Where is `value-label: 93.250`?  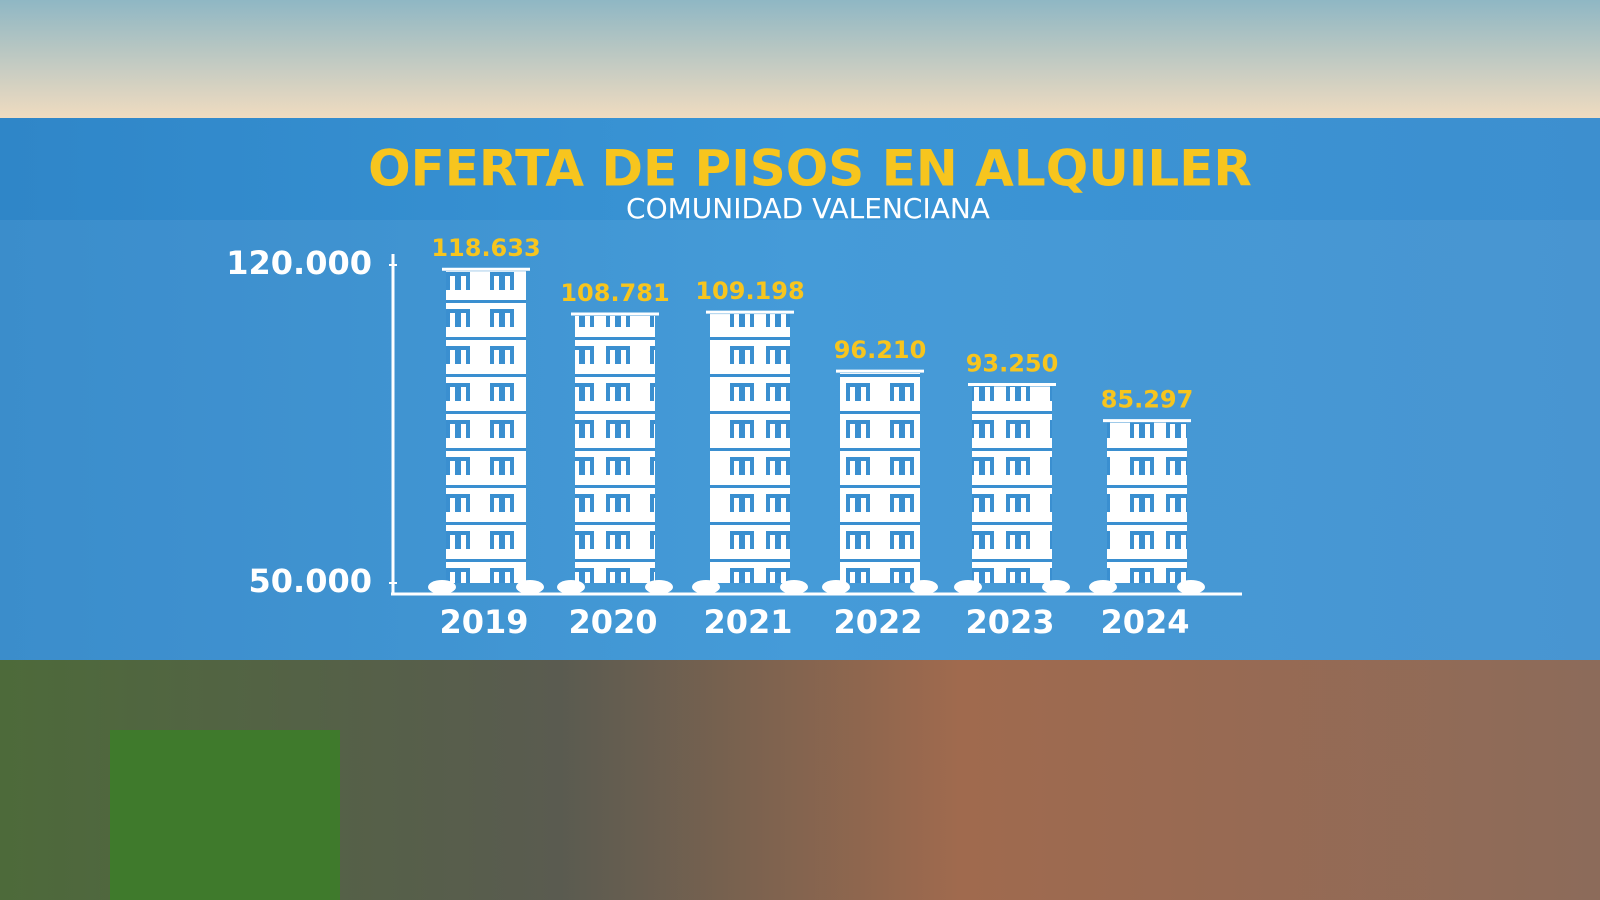
value-label: 93.250 is located at coordinates (1012, 364).